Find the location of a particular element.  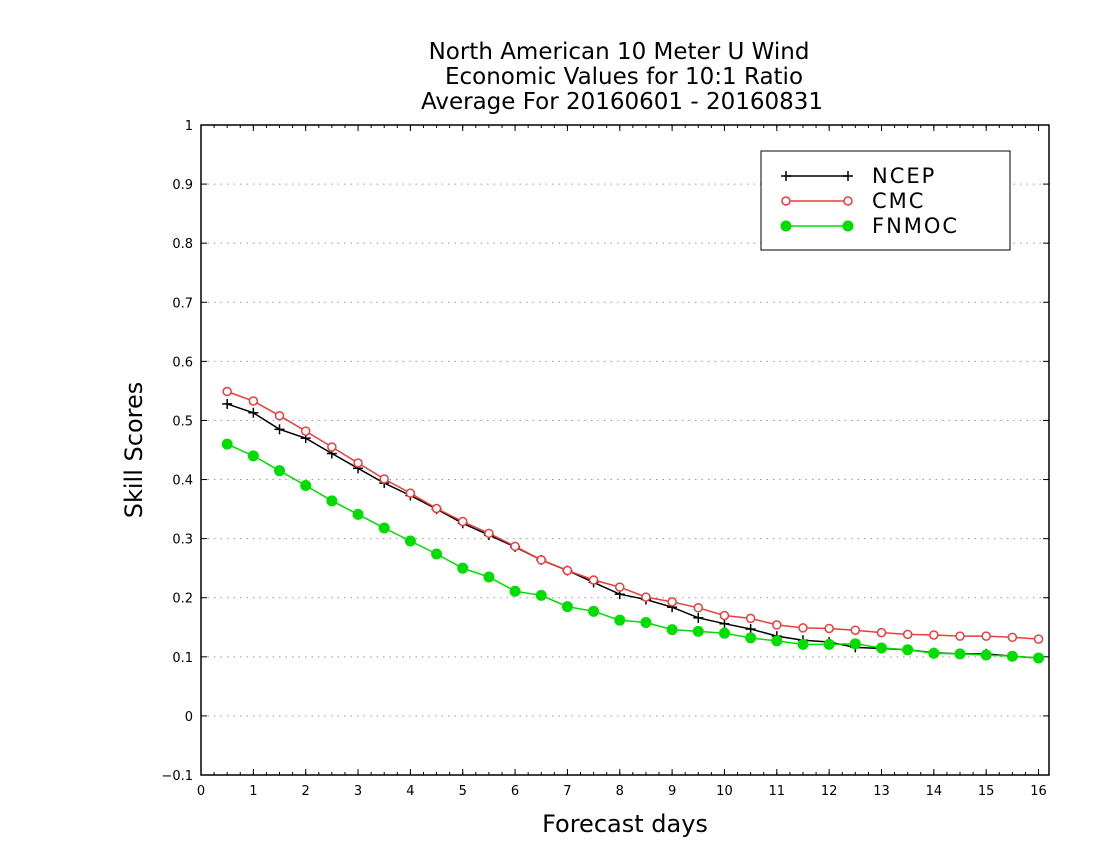

x-tick-label: 15 is located at coordinates (986, 791).